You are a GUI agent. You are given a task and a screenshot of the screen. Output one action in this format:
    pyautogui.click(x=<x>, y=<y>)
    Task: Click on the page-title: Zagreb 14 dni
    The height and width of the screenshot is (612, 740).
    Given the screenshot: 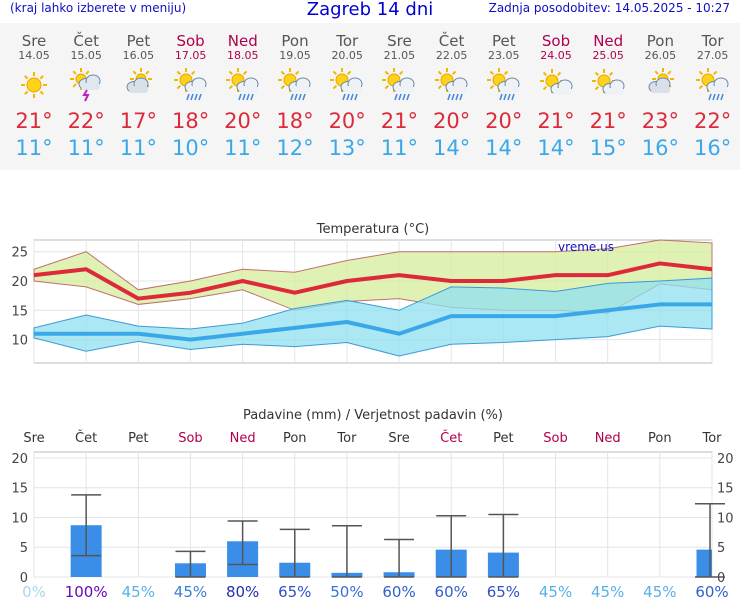 What is the action you would take?
    pyautogui.click(x=370, y=10)
    